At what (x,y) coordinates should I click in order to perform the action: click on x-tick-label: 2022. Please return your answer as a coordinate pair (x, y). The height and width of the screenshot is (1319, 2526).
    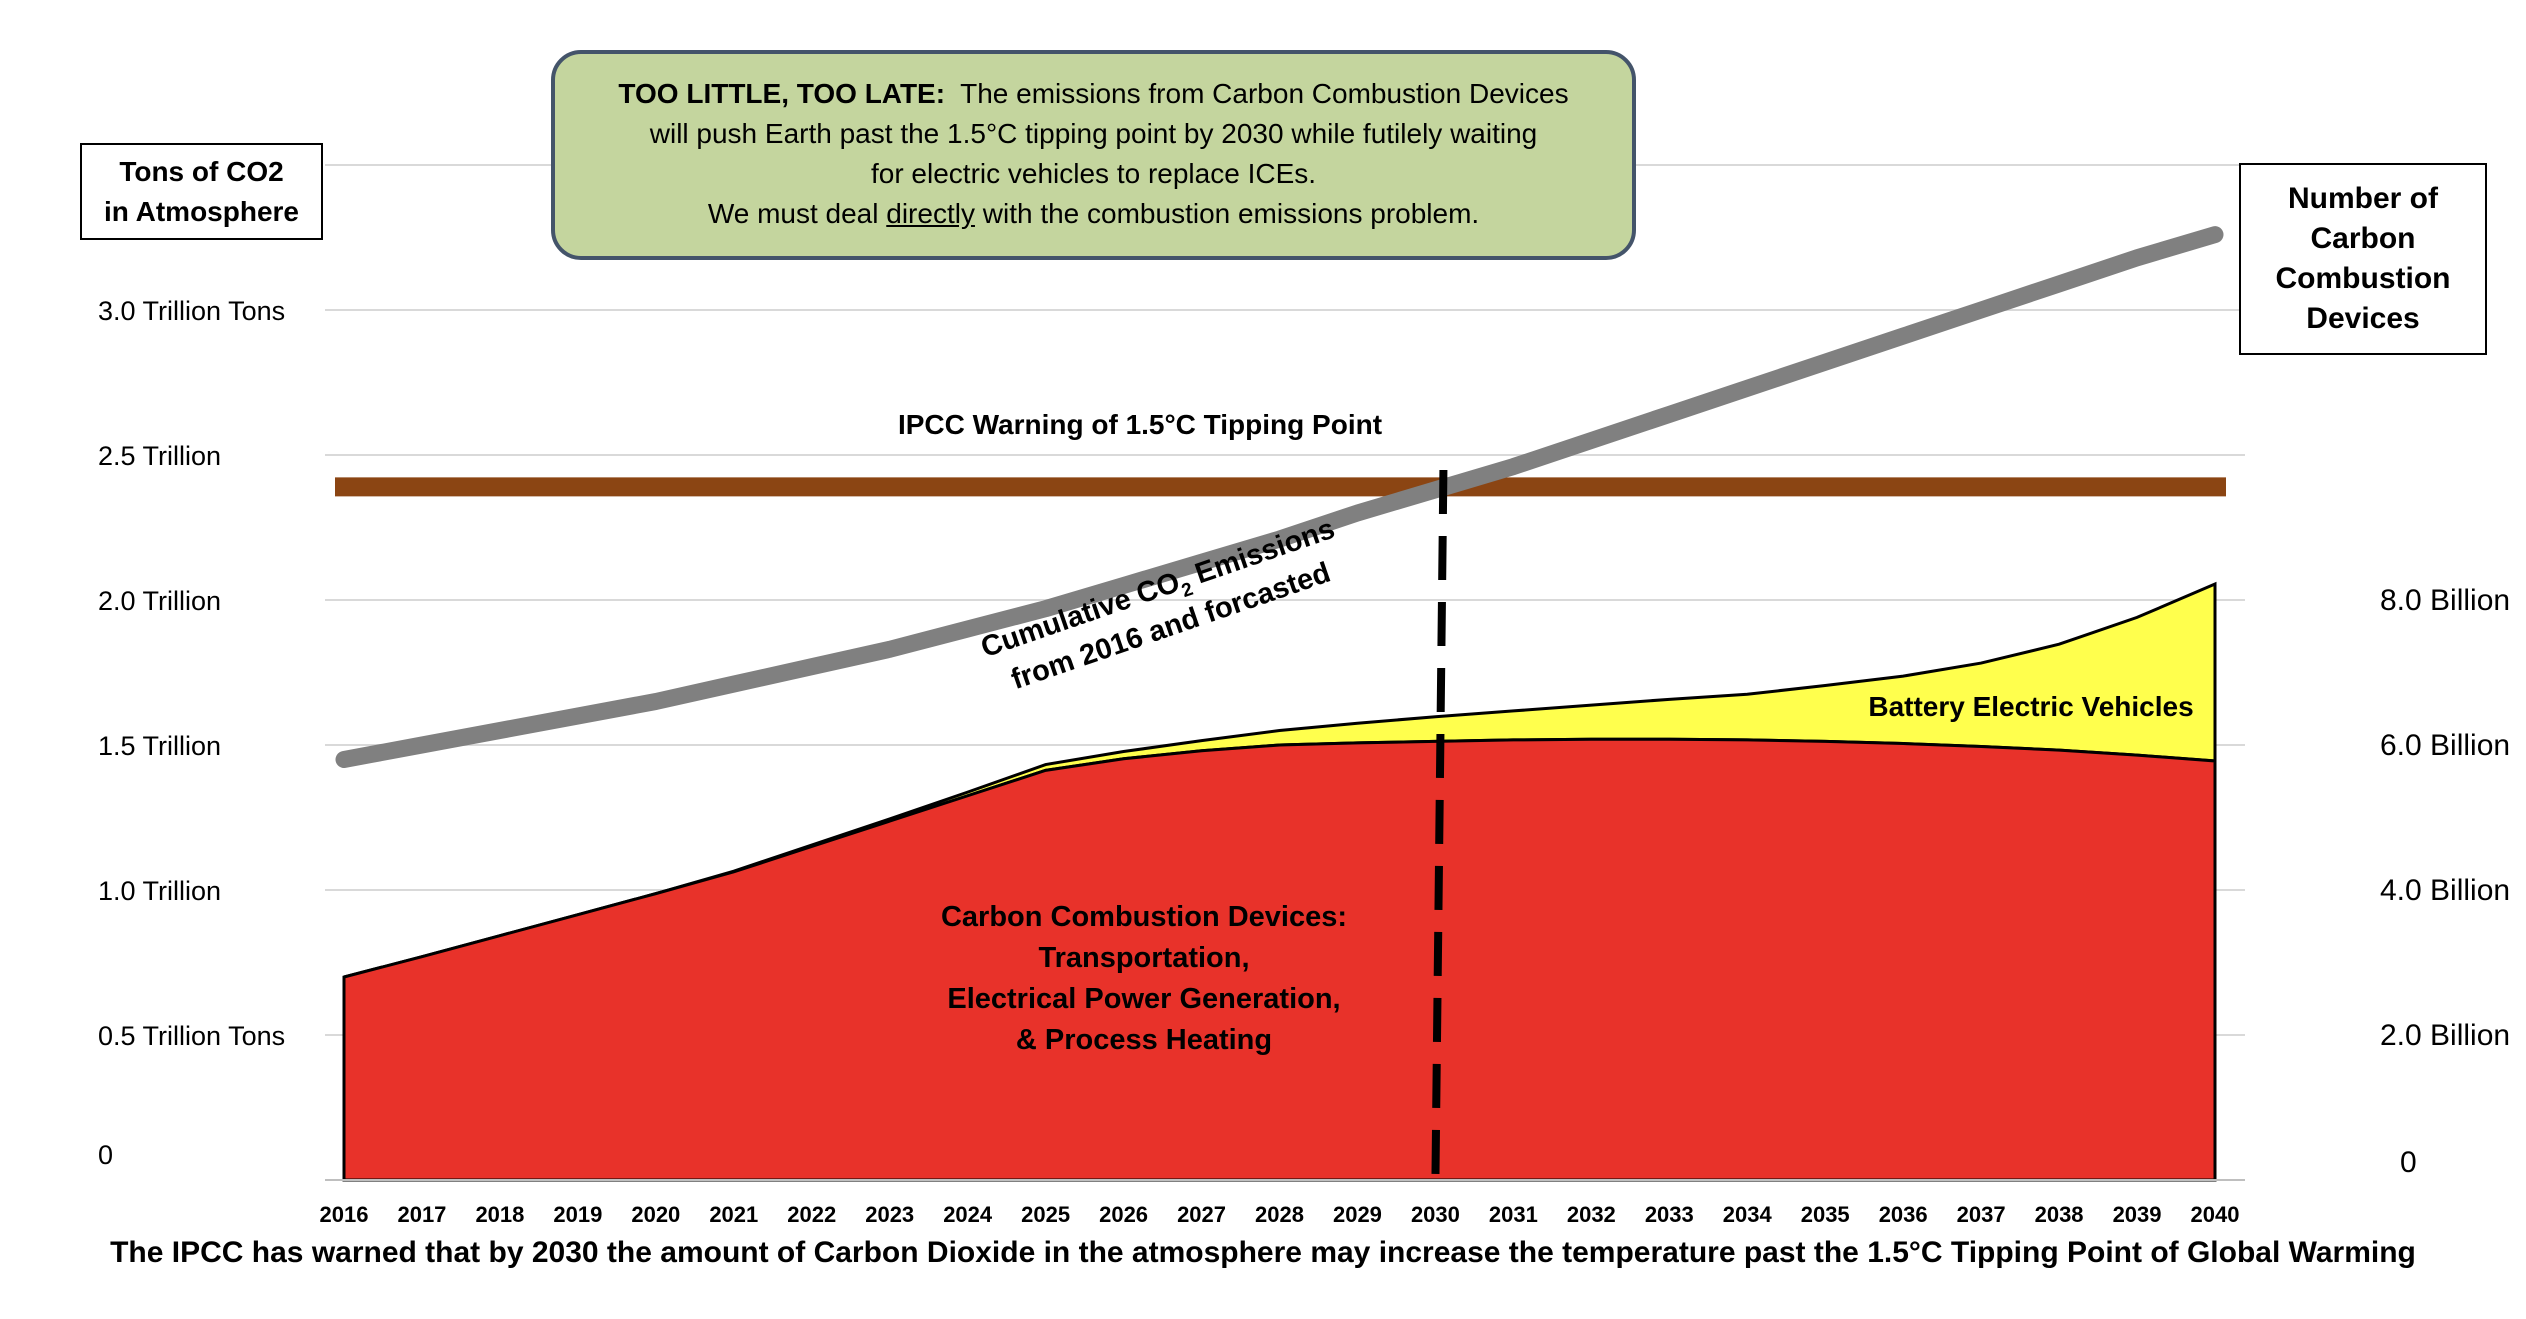
    Looking at the image, I should click on (811, 1214).